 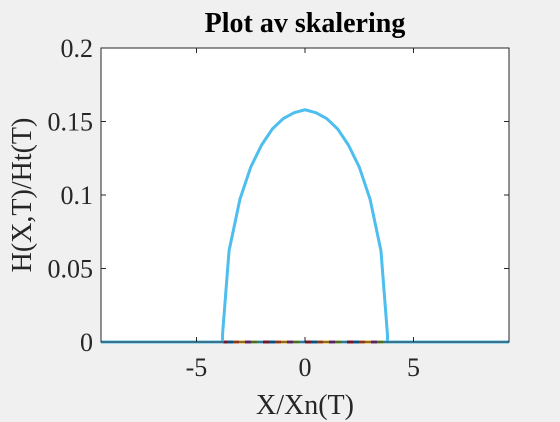 I want to click on y-tick-label: 0.2, so click(x=77, y=48).